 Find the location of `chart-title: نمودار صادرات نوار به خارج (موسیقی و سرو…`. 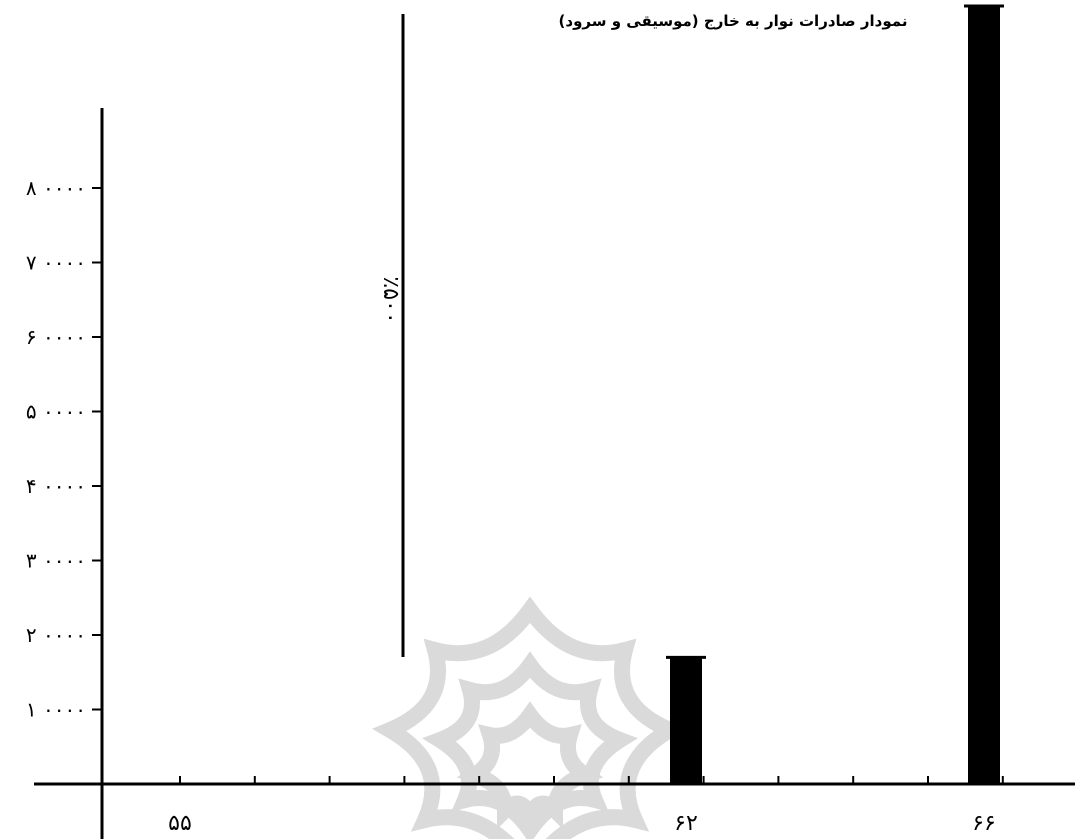

chart-title: نمودار صادرات نوار به خارج (موسیقی و سرو… is located at coordinates (733, 21).